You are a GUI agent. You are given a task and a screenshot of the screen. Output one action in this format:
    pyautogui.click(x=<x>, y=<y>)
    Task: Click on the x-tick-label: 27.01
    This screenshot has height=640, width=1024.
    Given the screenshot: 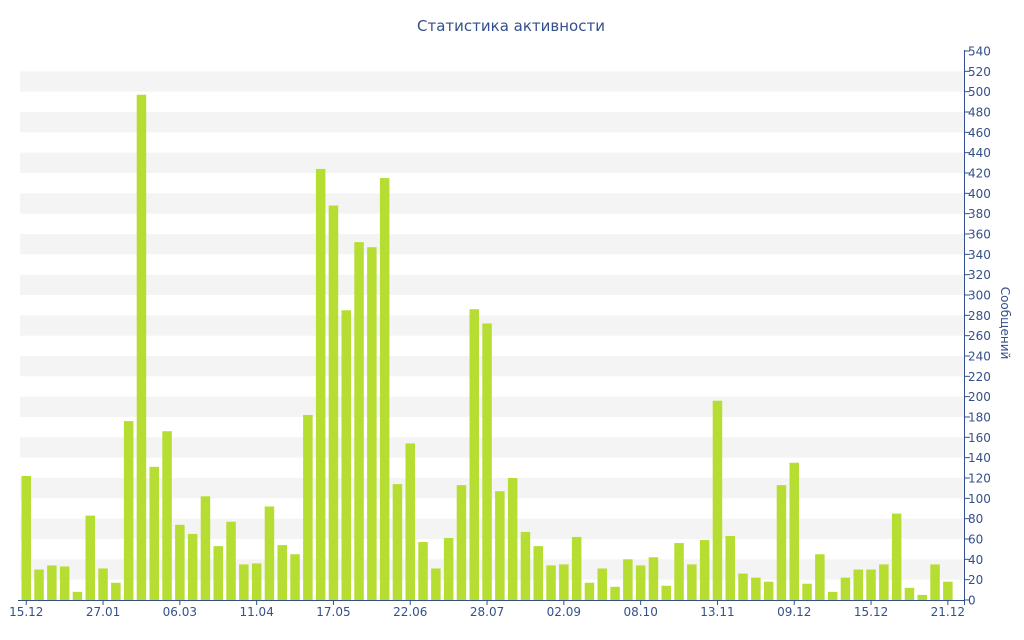 What is the action you would take?
    pyautogui.click(x=103, y=612)
    